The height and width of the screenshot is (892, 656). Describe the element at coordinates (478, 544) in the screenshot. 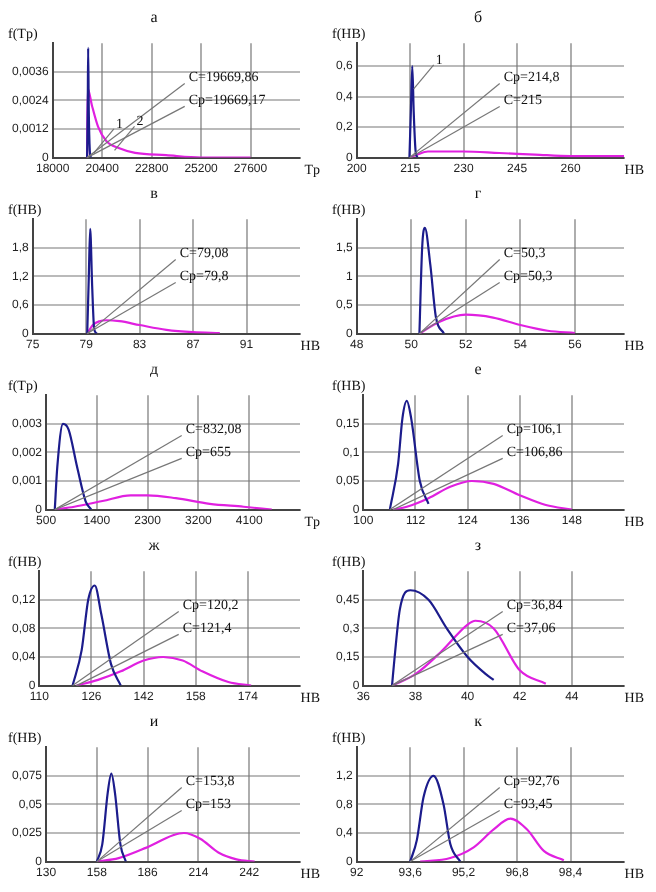

I see `chart-title: з` at that location.